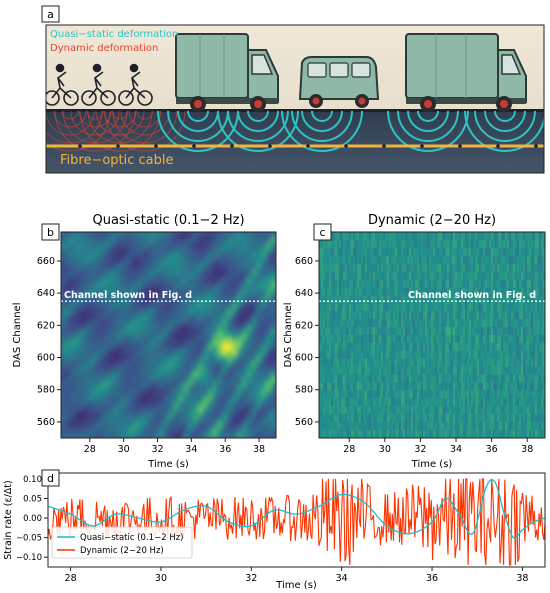 The height and width of the screenshot is (593, 550). I want to click on x-tick-label: 36, so click(492, 449).